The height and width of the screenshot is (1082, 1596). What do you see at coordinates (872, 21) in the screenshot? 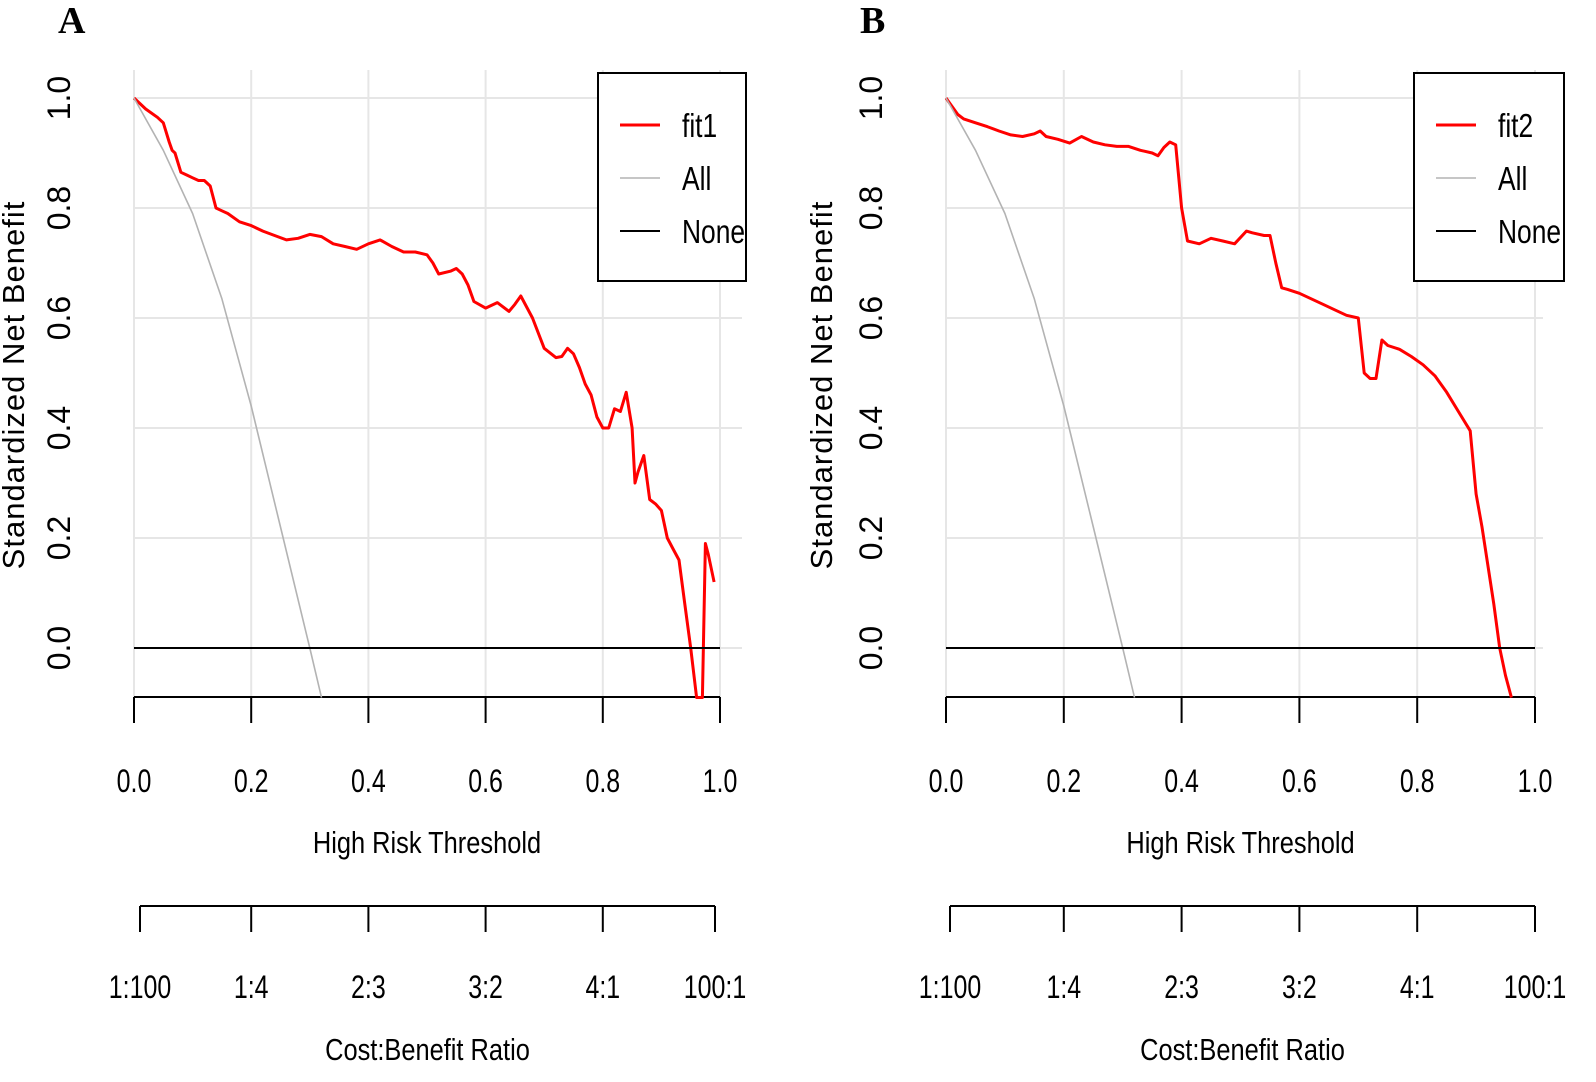
I see `panel-label: B` at bounding box center [872, 21].